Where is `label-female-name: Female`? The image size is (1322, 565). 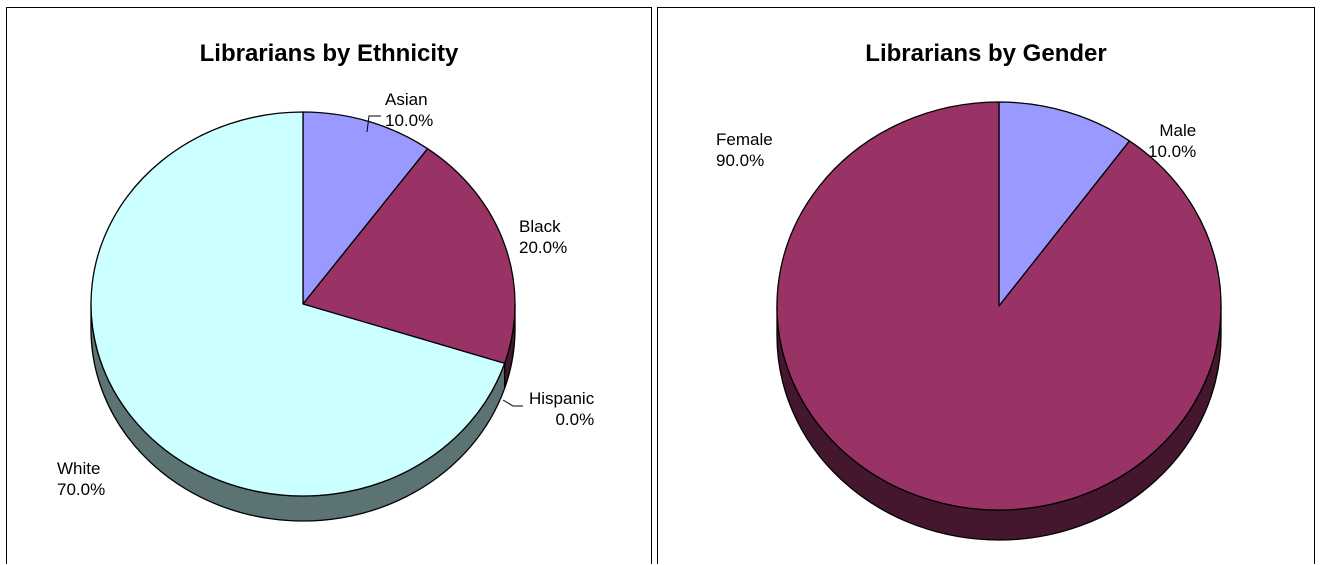
label-female-name: Female is located at coordinates (744, 139).